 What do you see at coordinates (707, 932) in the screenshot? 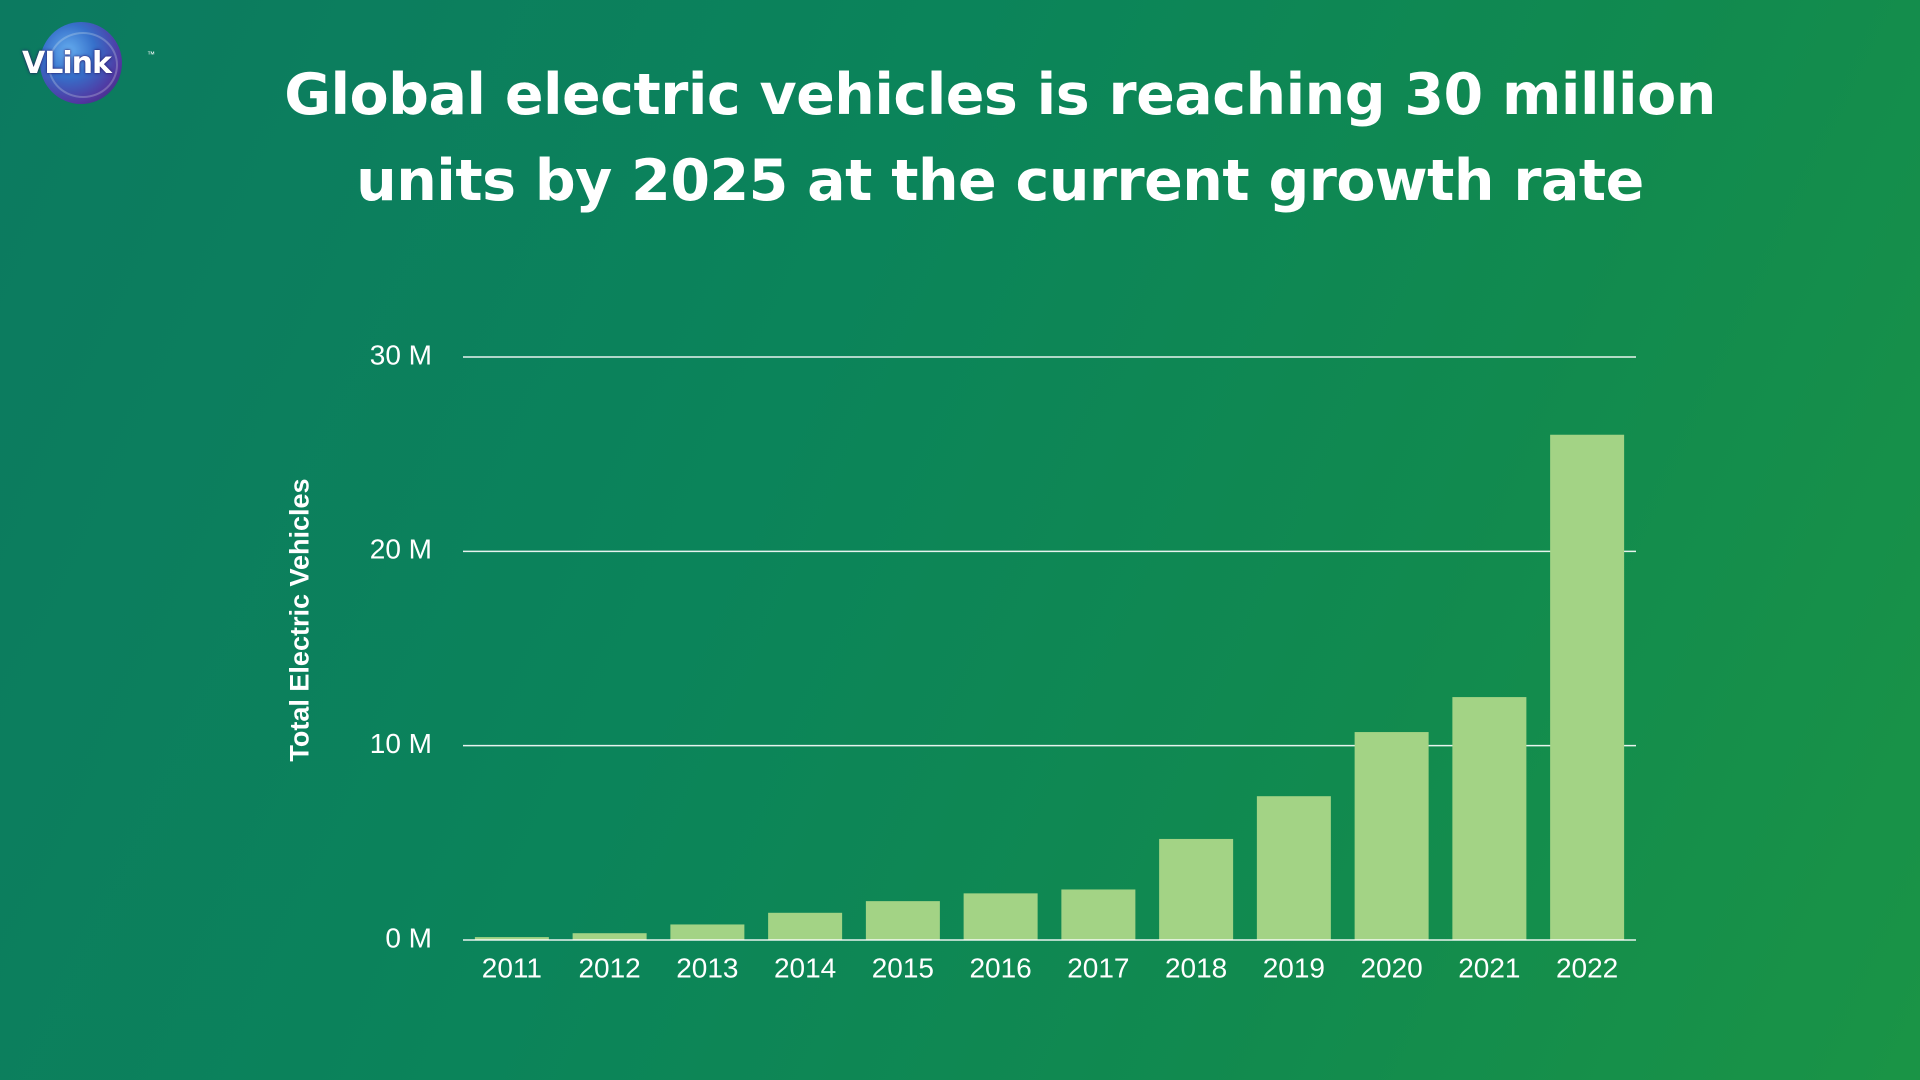
I see `bar-2013` at bounding box center [707, 932].